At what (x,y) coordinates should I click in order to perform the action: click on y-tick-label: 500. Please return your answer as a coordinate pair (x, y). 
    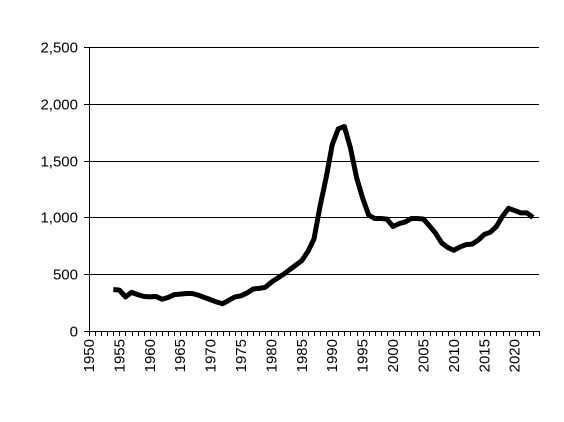
    Looking at the image, I should click on (65, 275).